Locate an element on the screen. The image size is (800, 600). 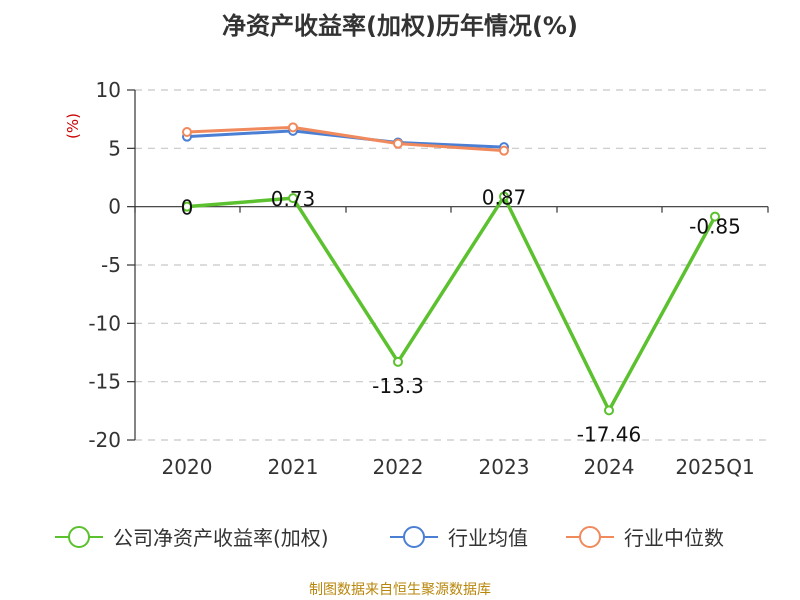
y-tick-label: -5 is located at coordinates (111, 265).